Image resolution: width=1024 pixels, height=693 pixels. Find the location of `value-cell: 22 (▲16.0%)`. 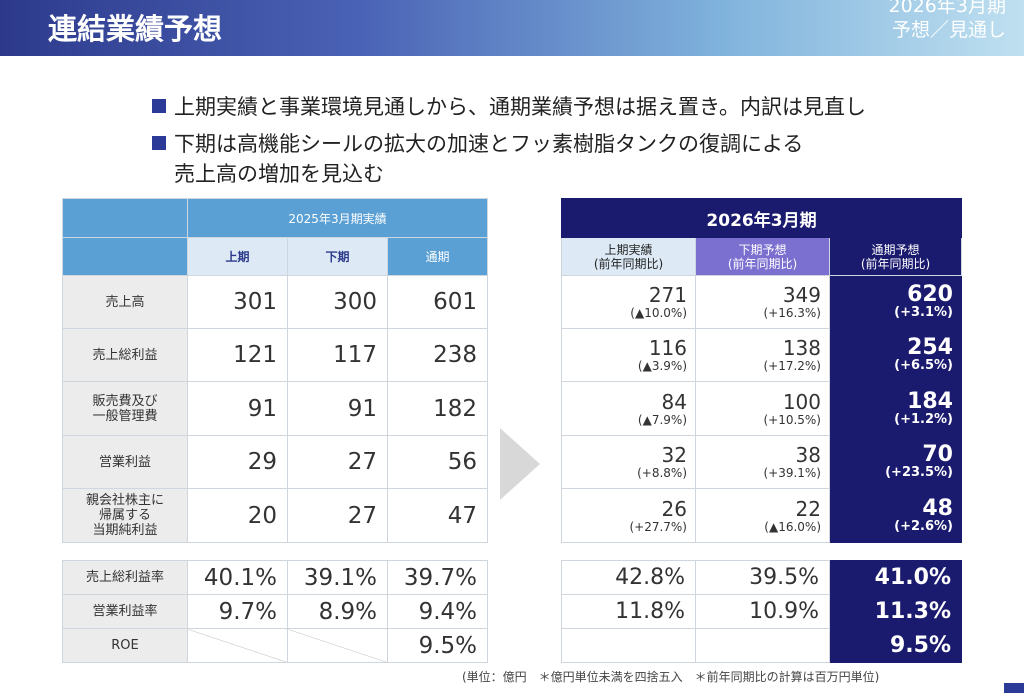

value-cell: 22 (▲16.0%) is located at coordinates (762, 515).